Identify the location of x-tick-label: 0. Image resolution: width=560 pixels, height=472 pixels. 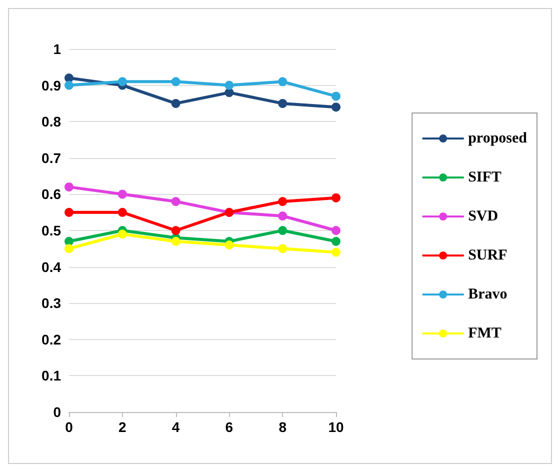
(69, 427).